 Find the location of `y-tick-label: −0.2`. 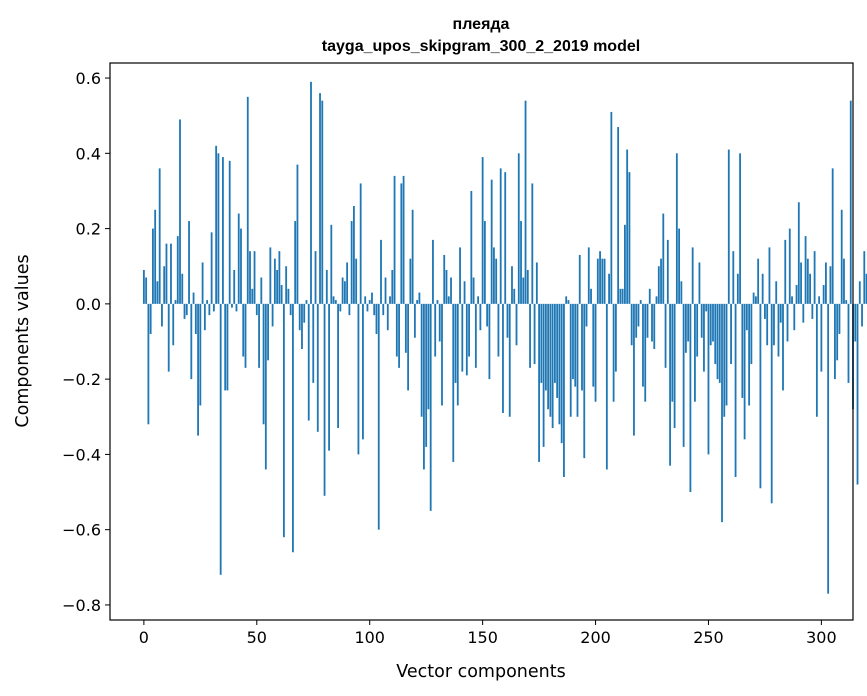

y-tick-label: −0.2 is located at coordinates (81, 379).